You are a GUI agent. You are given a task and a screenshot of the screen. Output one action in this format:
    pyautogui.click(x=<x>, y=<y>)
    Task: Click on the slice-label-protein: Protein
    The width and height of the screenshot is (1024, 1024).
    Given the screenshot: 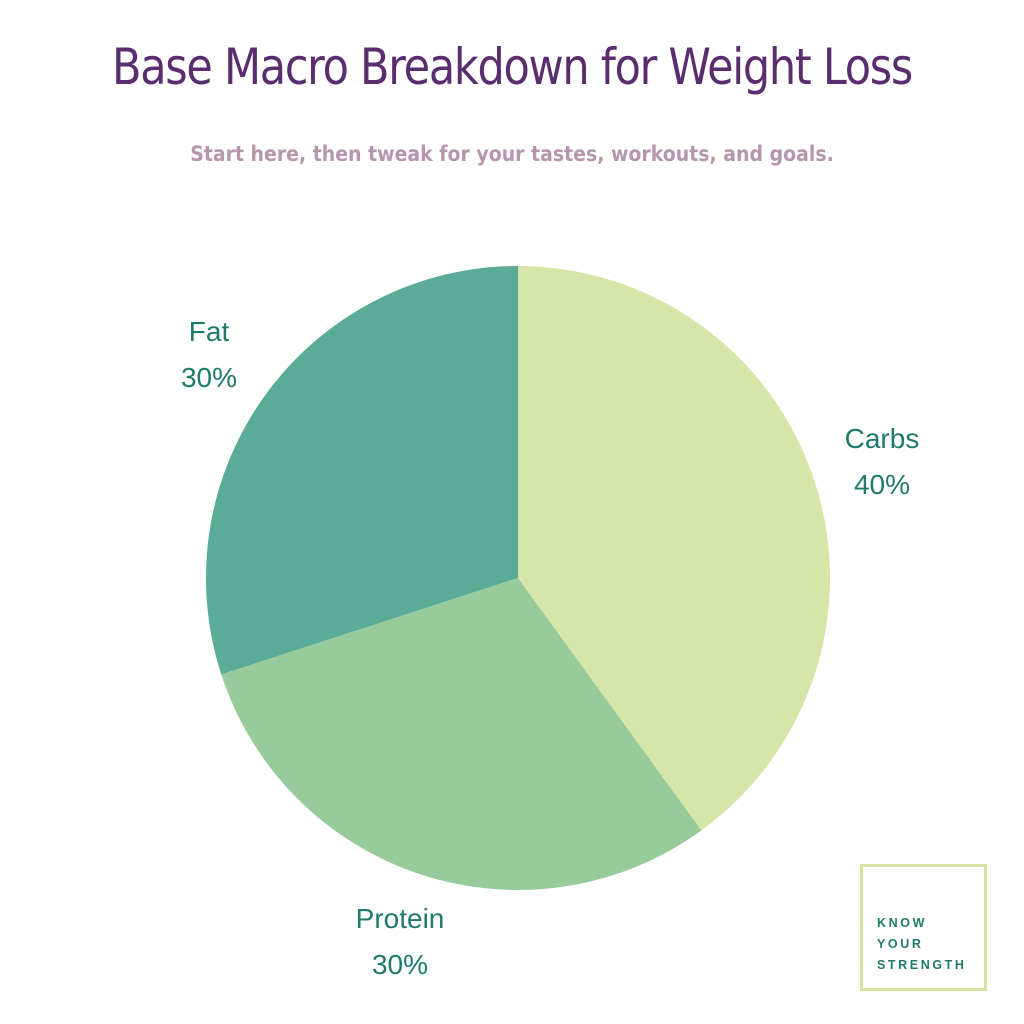 What is the action you would take?
    pyautogui.click(x=400, y=918)
    